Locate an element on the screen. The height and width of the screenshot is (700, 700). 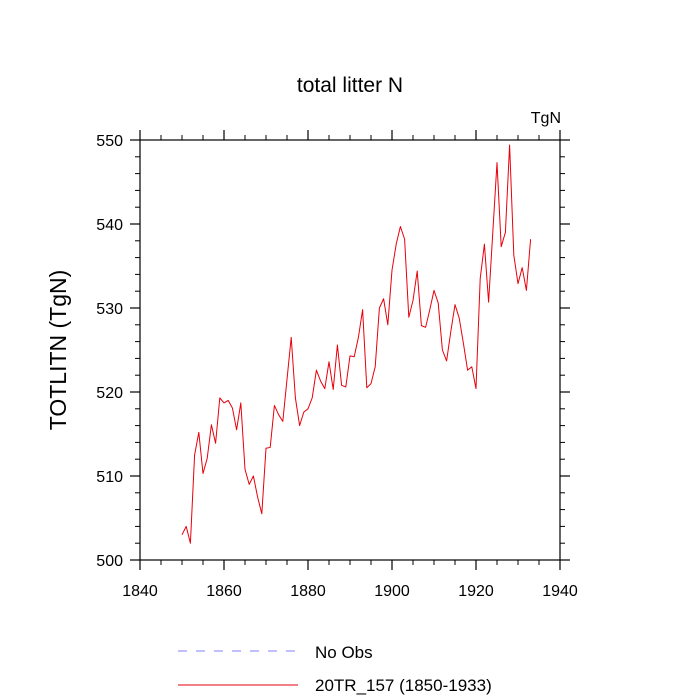
legend-label-20tr-157: 20TR_157 (1850-1933) is located at coordinates (403, 685).